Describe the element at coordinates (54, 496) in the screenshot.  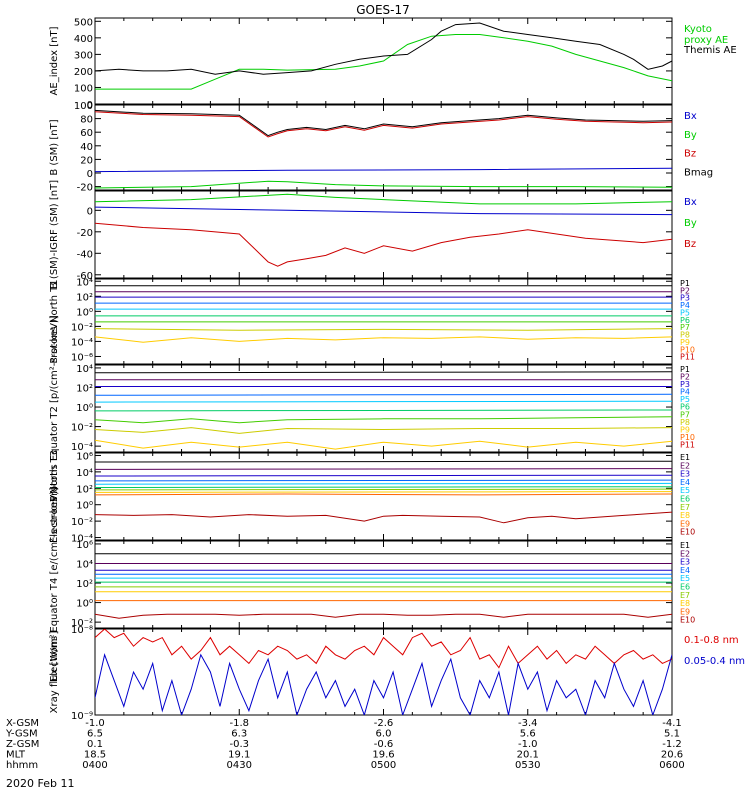
I see `y-axis-label: Electrons North T3` at that location.